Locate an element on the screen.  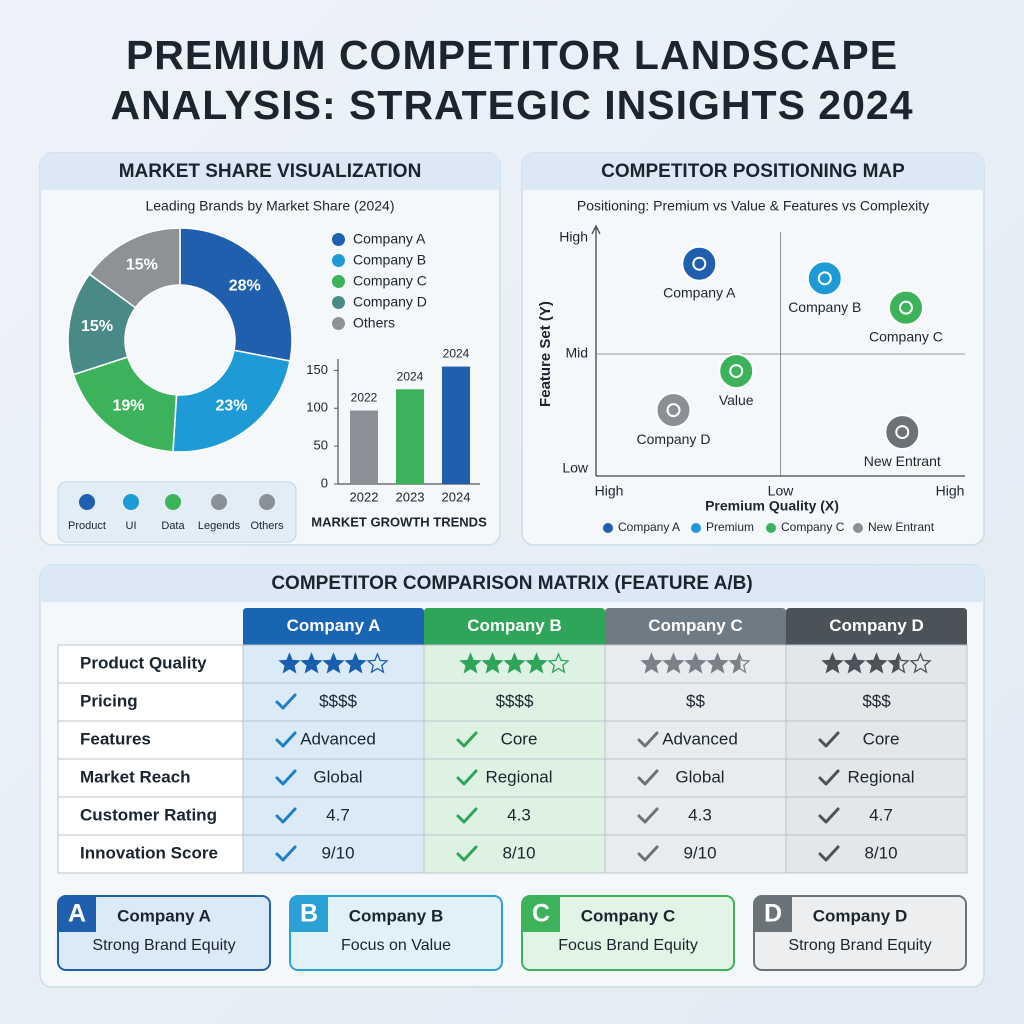
chart-subtitle: Leading Brands by Market Share (2024) is located at coordinates (269, 206).